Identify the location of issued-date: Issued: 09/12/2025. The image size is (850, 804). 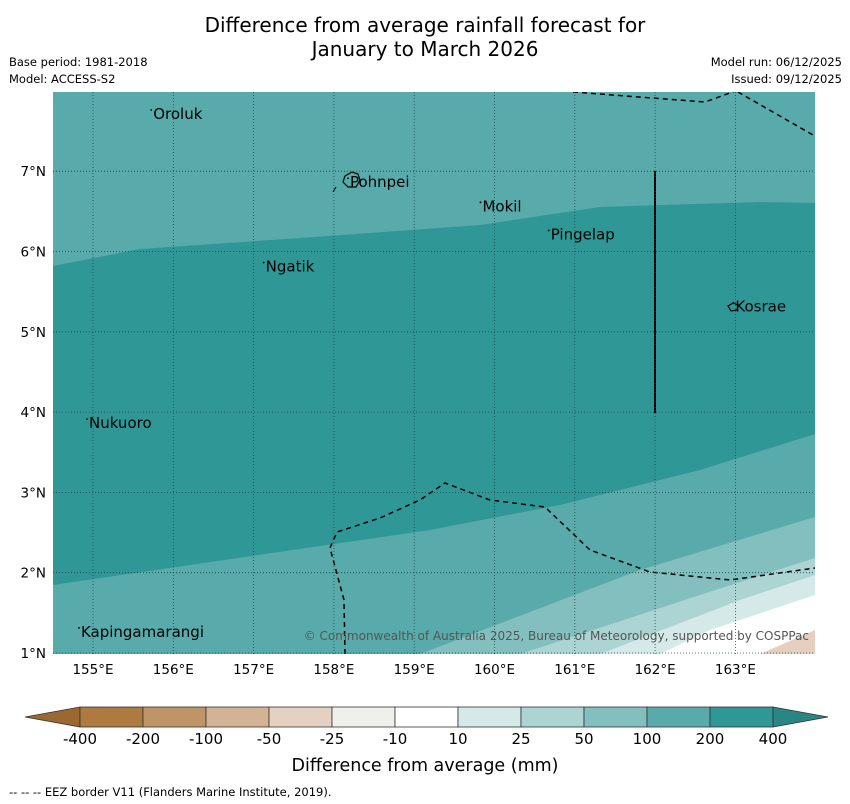
(786, 79).